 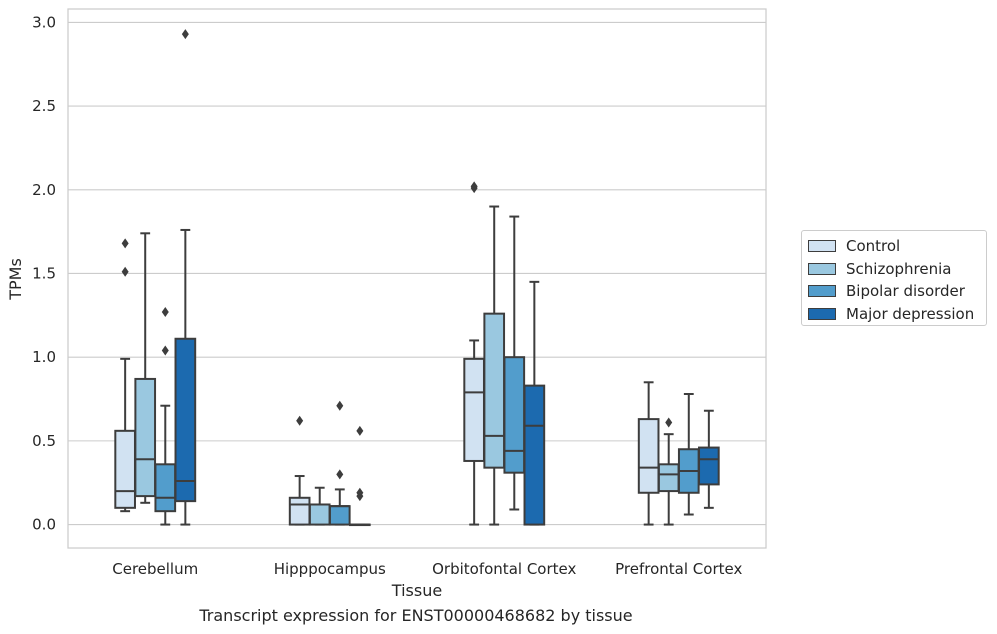 I want to click on y-tick-label: 1.5, so click(x=44, y=273).